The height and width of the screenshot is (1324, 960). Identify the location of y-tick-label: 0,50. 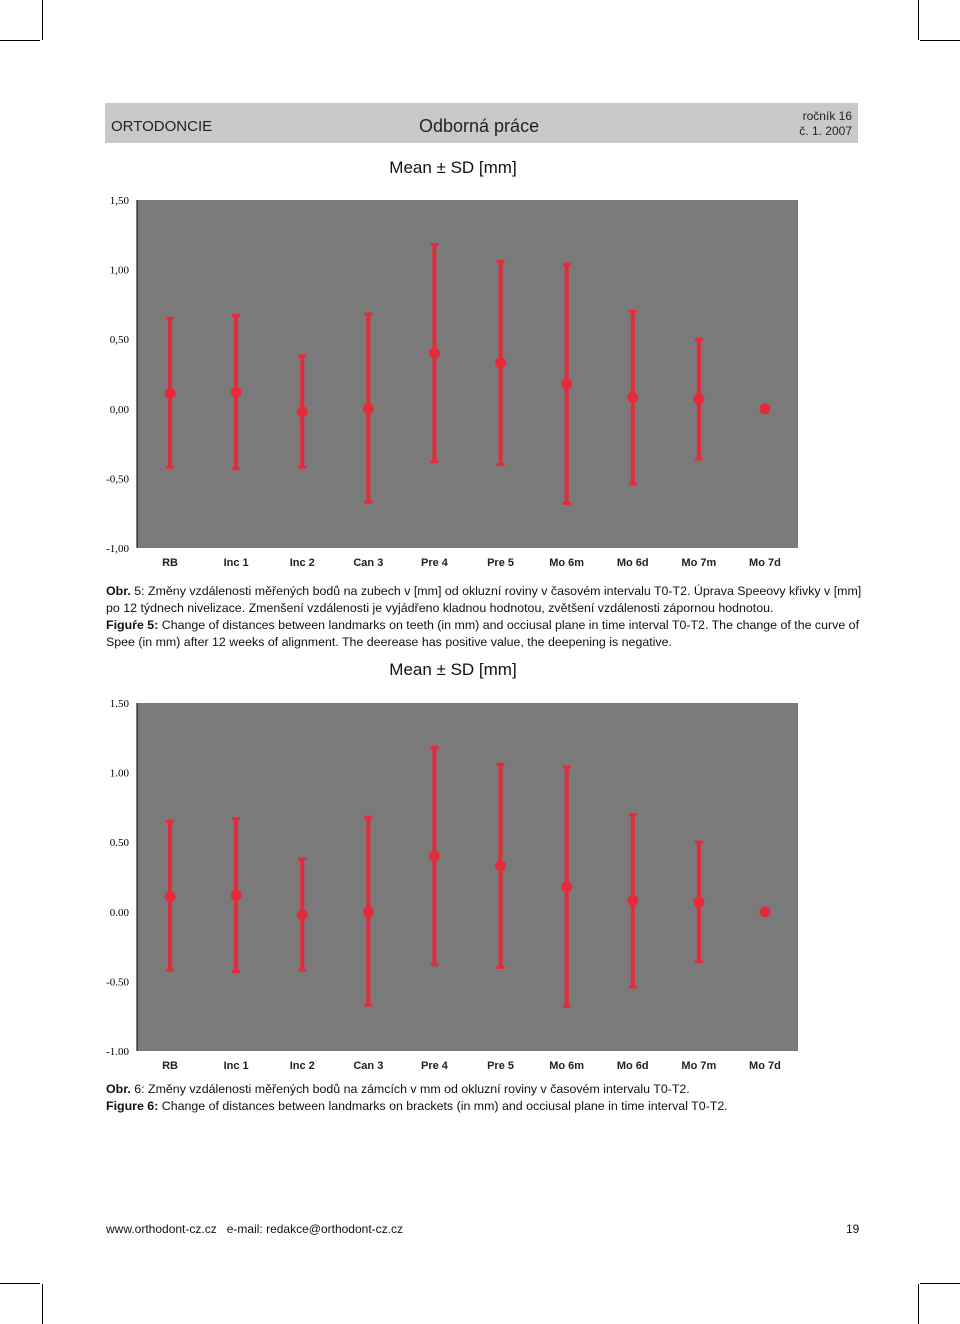
(120, 340).